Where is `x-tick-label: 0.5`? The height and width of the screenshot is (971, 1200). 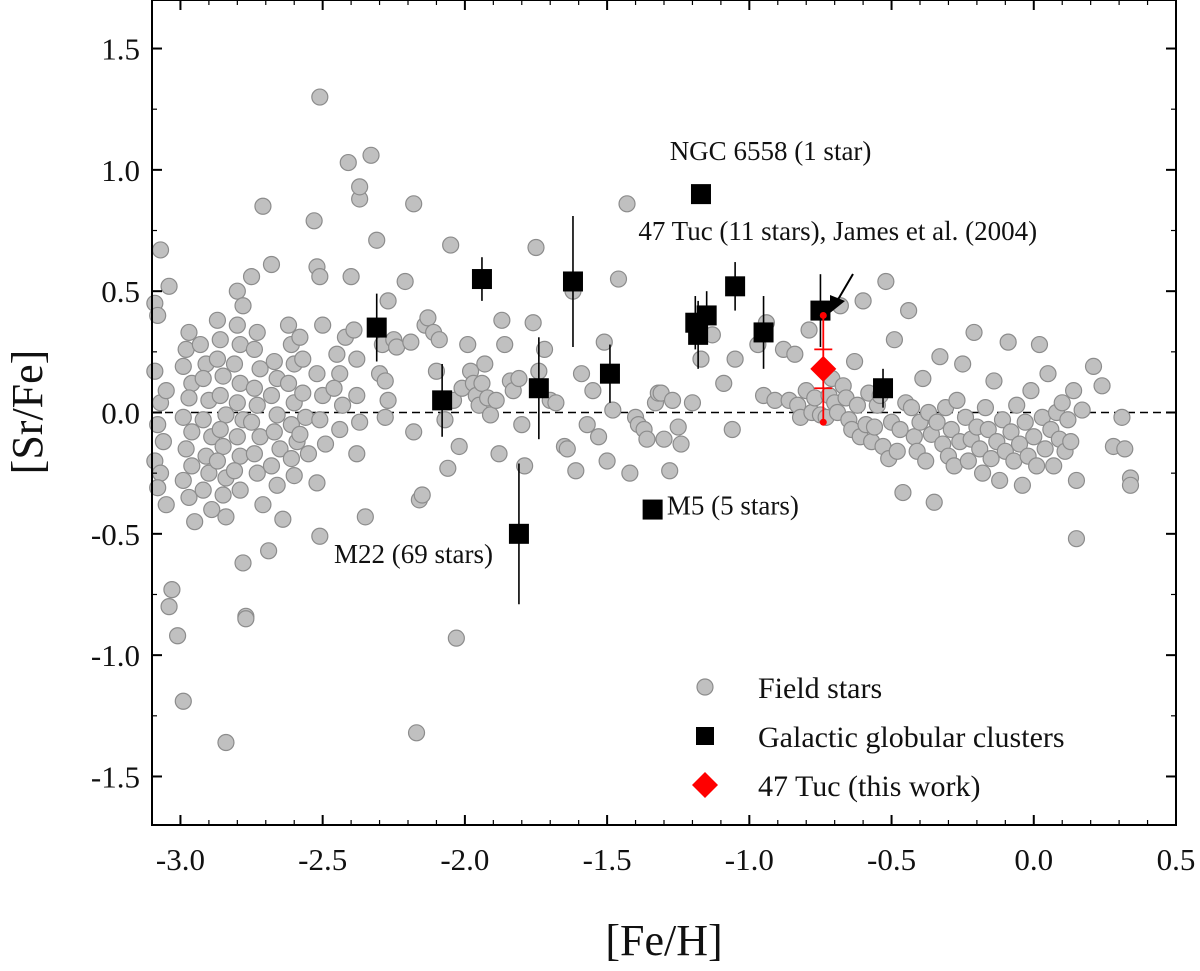
x-tick-label: 0.5 is located at coordinates (1176, 859).